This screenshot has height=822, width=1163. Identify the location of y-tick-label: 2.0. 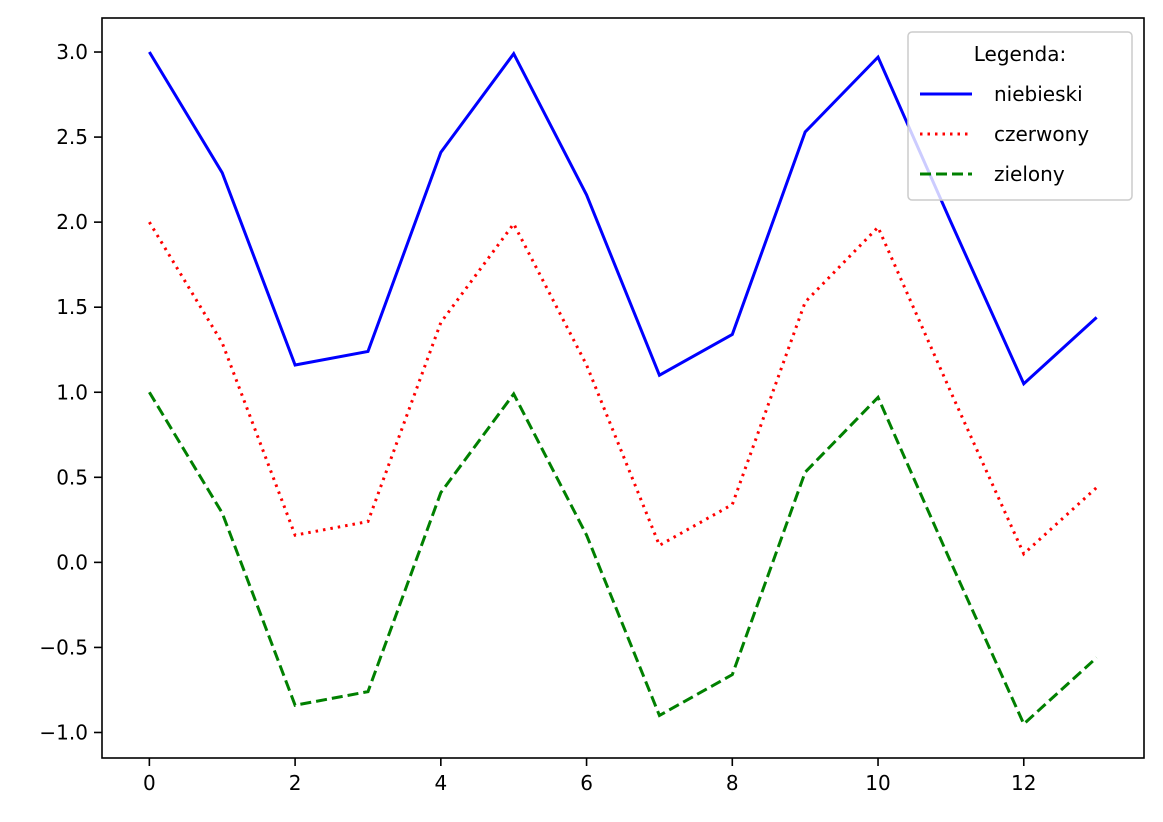
(72, 222).